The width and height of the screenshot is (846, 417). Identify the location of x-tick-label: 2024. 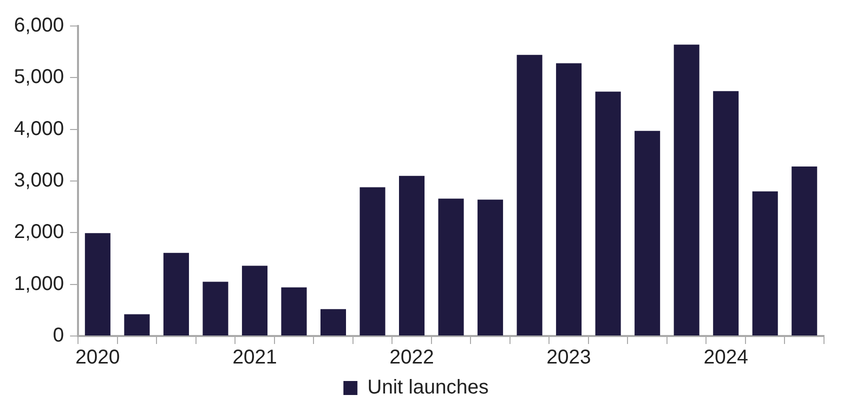
(726, 357).